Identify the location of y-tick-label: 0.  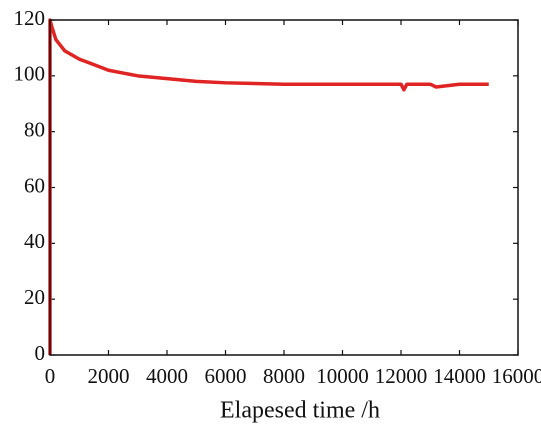
(40, 353).